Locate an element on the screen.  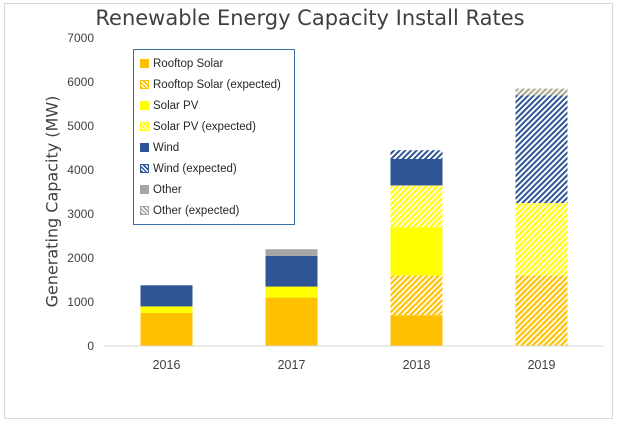
legend-label: Wind is located at coordinates (166, 147).